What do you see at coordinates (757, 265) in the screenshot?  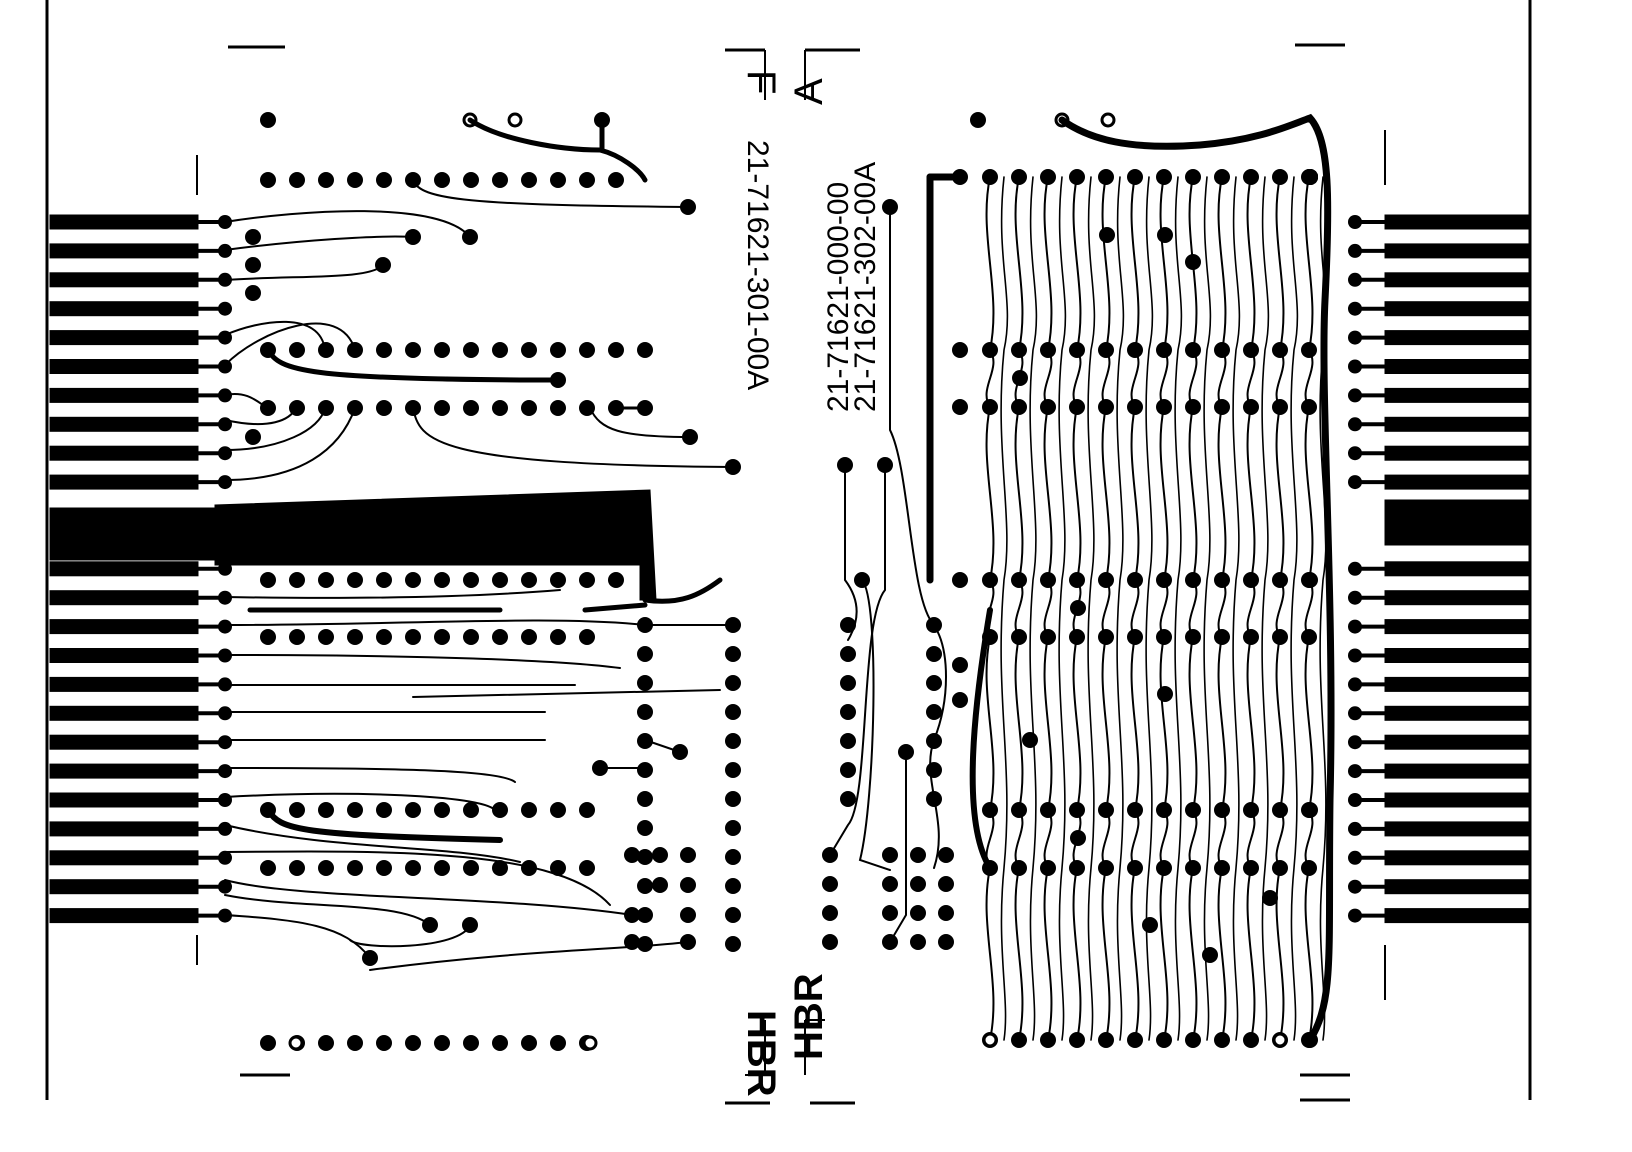 I see `left-part-number: 21-71621-301-00A` at bounding box center [757, 265].